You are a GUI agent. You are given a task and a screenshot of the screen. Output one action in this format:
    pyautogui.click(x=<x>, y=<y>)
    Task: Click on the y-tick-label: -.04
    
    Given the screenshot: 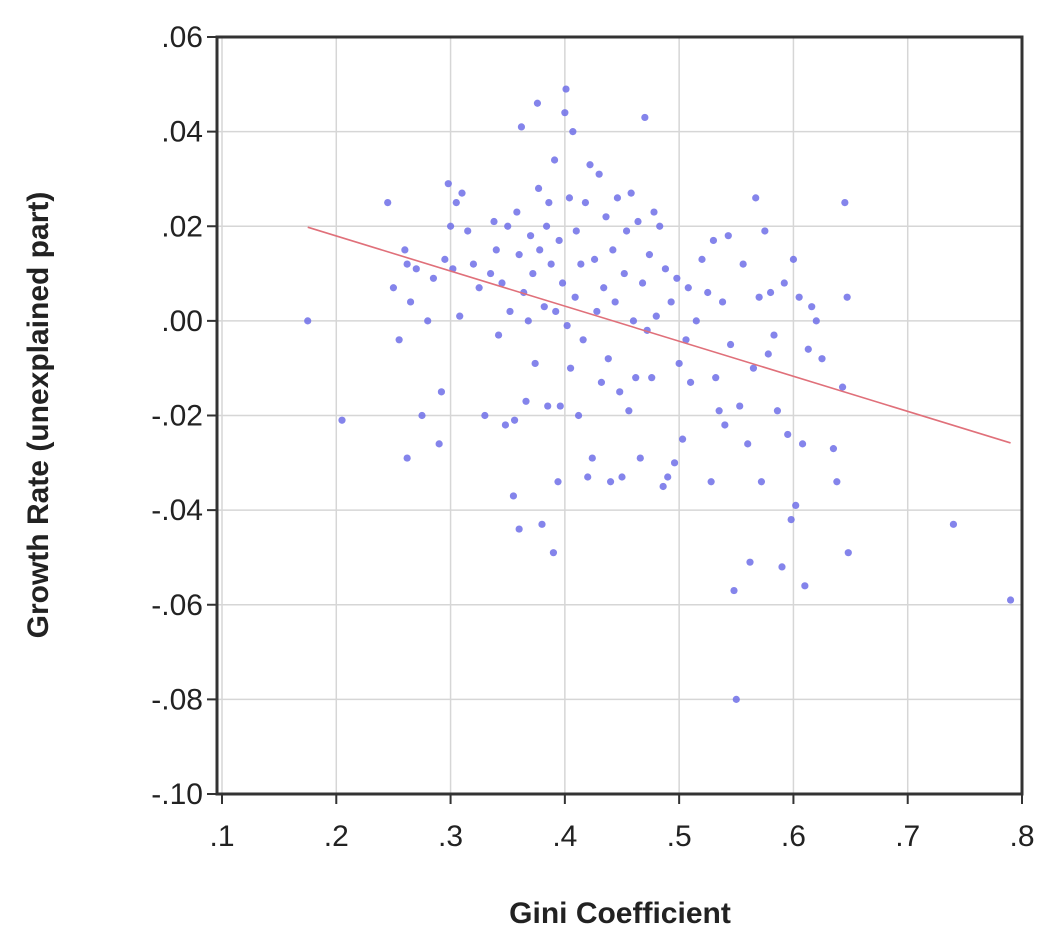 What is the action you would take?
    pyautogui.click(x=177, y=510)
    